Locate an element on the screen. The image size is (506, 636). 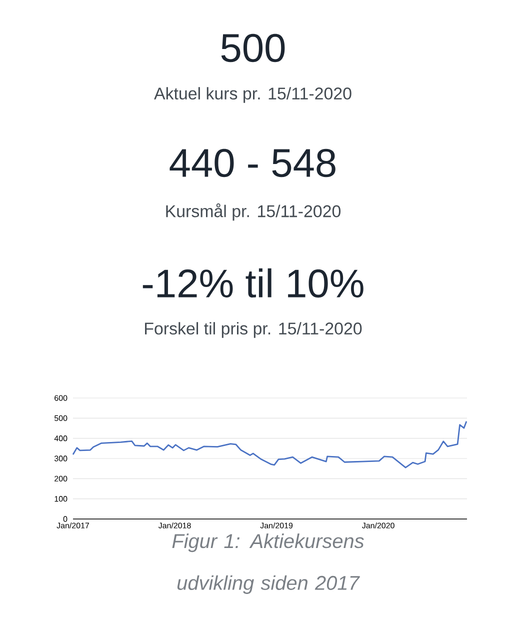
line-series is located at coordinates (270, 444).